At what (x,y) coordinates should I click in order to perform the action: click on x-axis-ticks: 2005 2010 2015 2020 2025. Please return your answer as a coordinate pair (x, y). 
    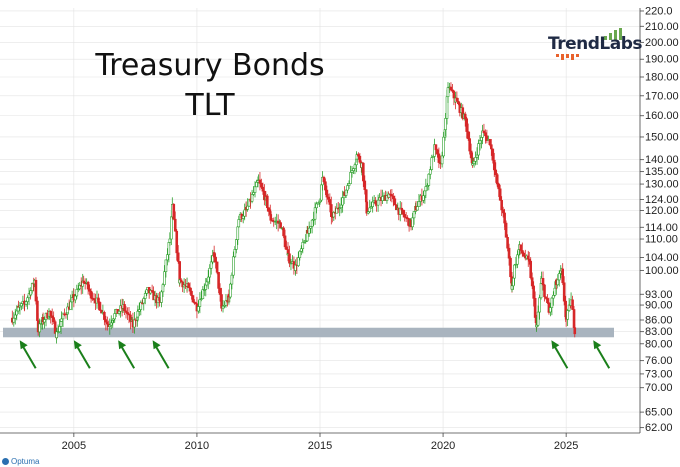
    Looking at the image, I should click on (320, 442).